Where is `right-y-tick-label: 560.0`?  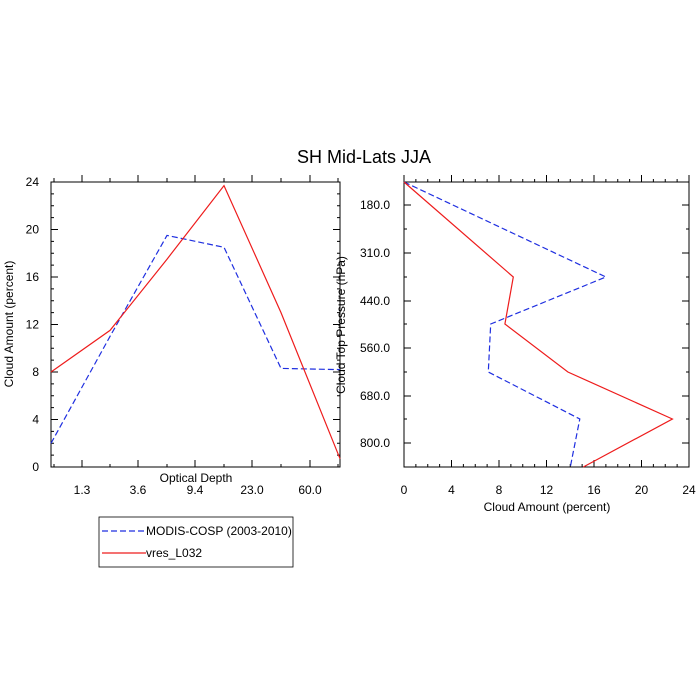
right-y-tick-label: 560.0 is located at coordinates (375, 348).